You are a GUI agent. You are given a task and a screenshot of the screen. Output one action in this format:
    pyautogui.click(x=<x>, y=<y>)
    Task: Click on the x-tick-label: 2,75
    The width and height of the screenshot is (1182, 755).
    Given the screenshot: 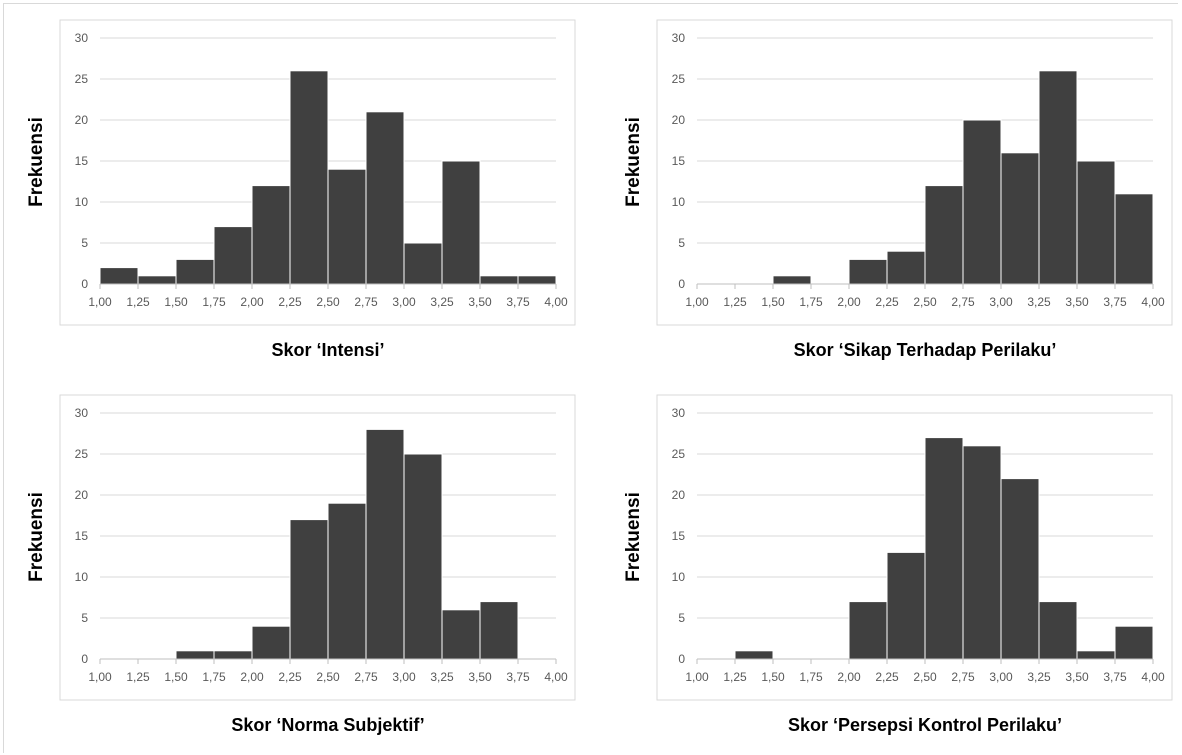 What is the action you would take?
    pyautogui.click(x=366, y=302)
    